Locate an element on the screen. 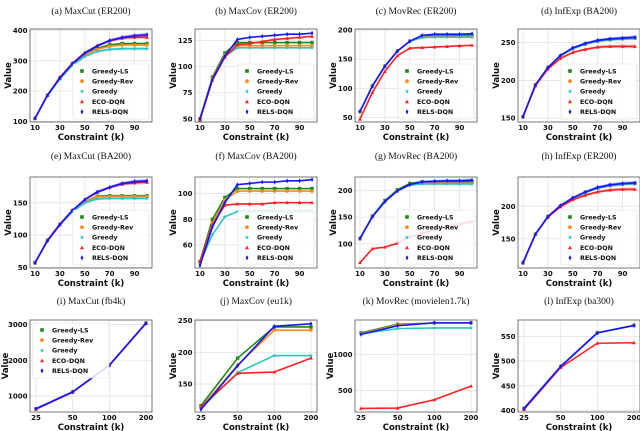 The width and height of the screenshot is (640, 431). legend-label: Greedy-Rev is located at coordinates (438, 82).